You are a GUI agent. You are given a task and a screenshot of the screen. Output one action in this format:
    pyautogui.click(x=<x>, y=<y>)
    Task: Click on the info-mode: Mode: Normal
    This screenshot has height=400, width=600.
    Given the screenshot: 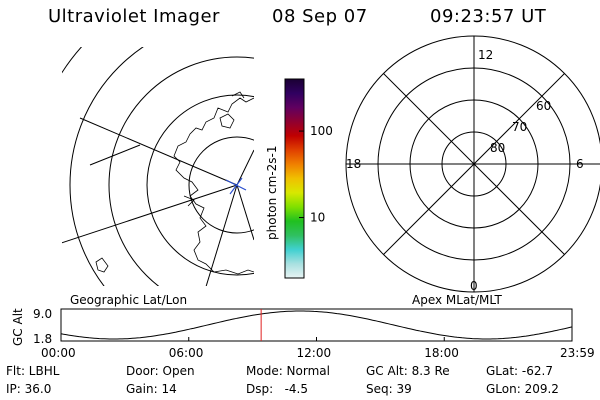 What is the action you would take?
    pyautogui.click(x=288, y=371)
    